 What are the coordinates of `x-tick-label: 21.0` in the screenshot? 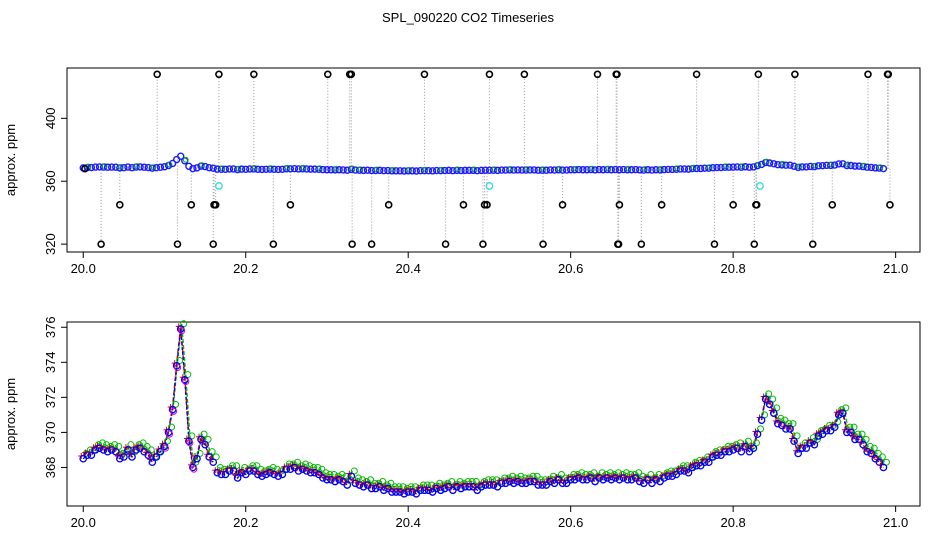 It's located at (895, 268).